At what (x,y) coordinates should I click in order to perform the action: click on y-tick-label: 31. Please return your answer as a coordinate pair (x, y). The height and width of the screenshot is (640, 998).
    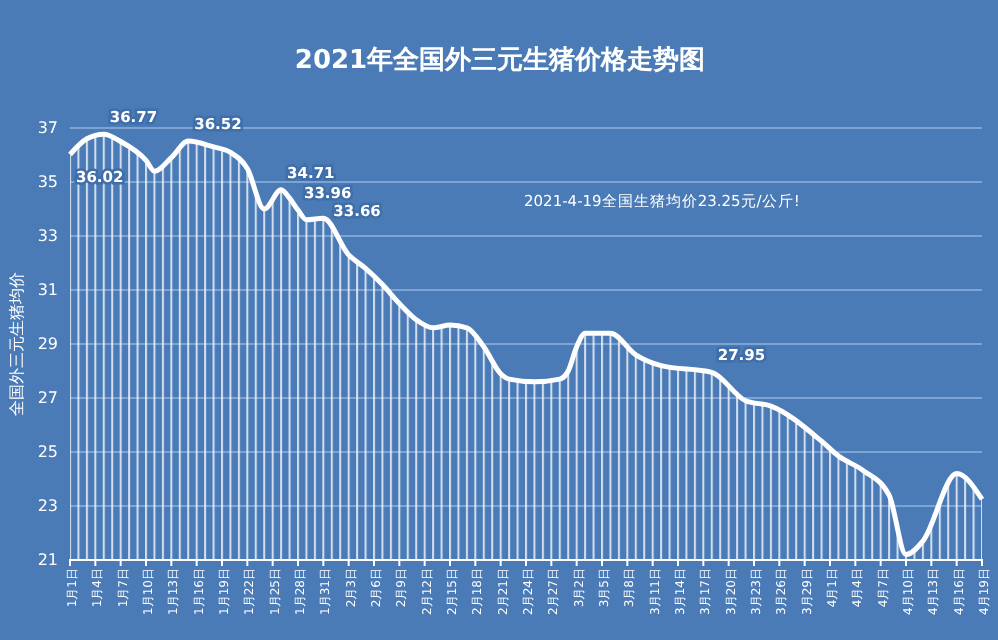
    Looking at the image, I should click on (47, 290).